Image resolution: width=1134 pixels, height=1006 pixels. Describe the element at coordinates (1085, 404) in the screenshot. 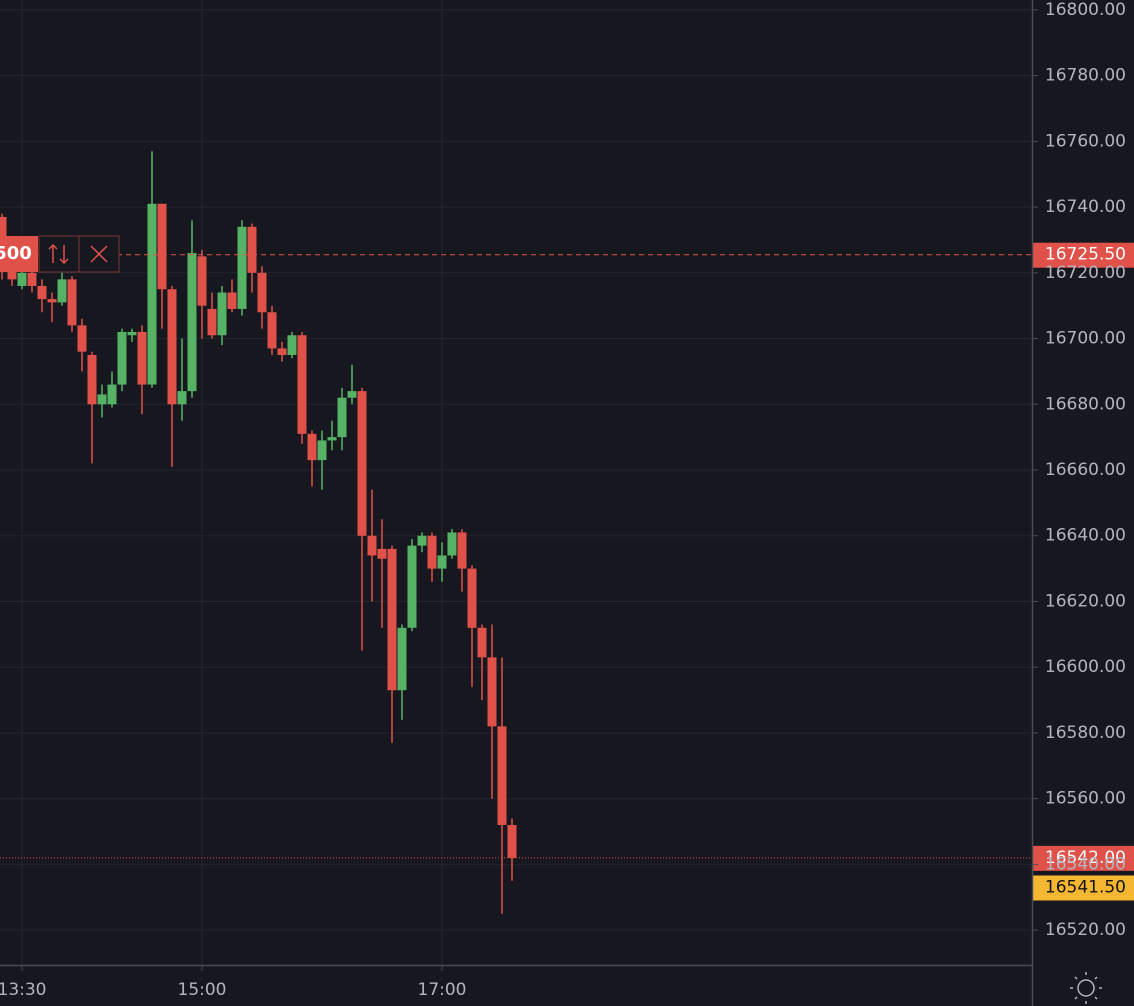

I see `y-tick-label: 16680.00` at that location.